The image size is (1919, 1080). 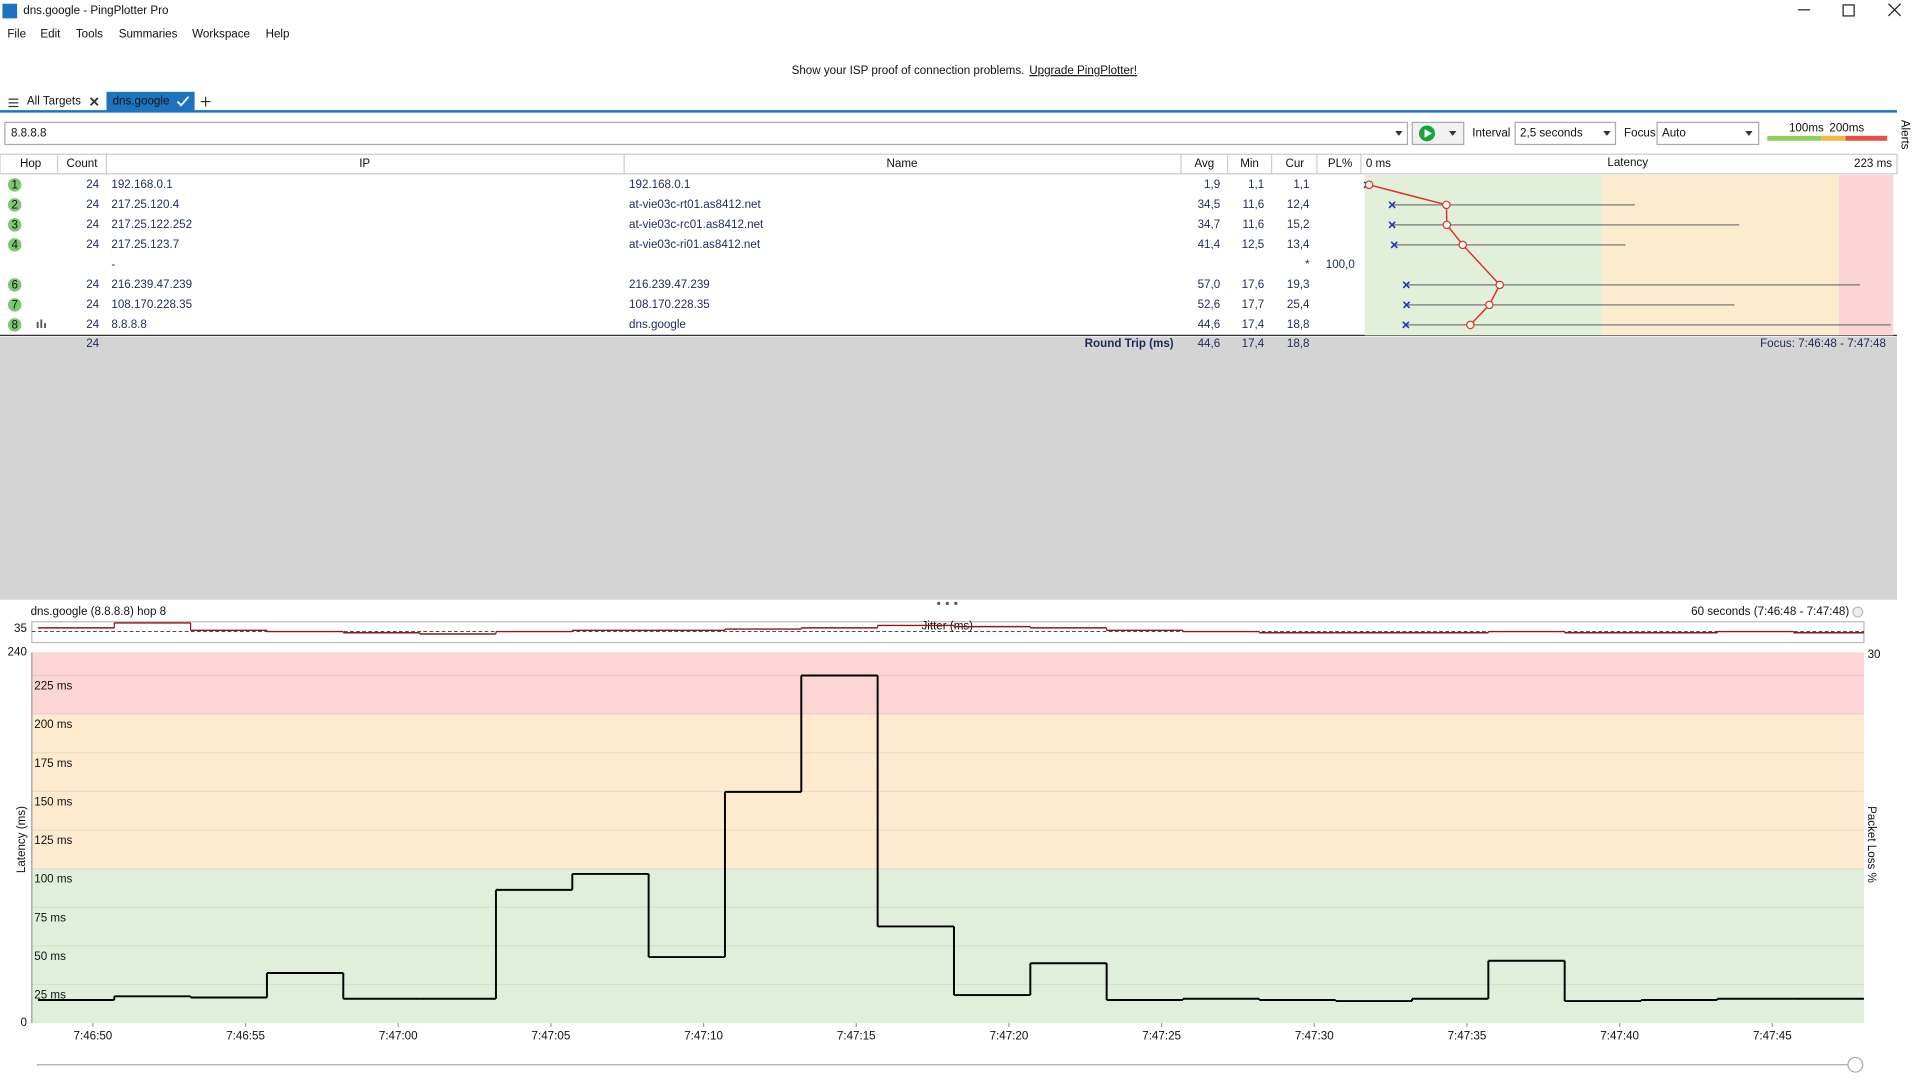 What do you see at coordinates (1794, 138) in the screenshot?
I see `scale-green` at bounding box center [1794, 138].